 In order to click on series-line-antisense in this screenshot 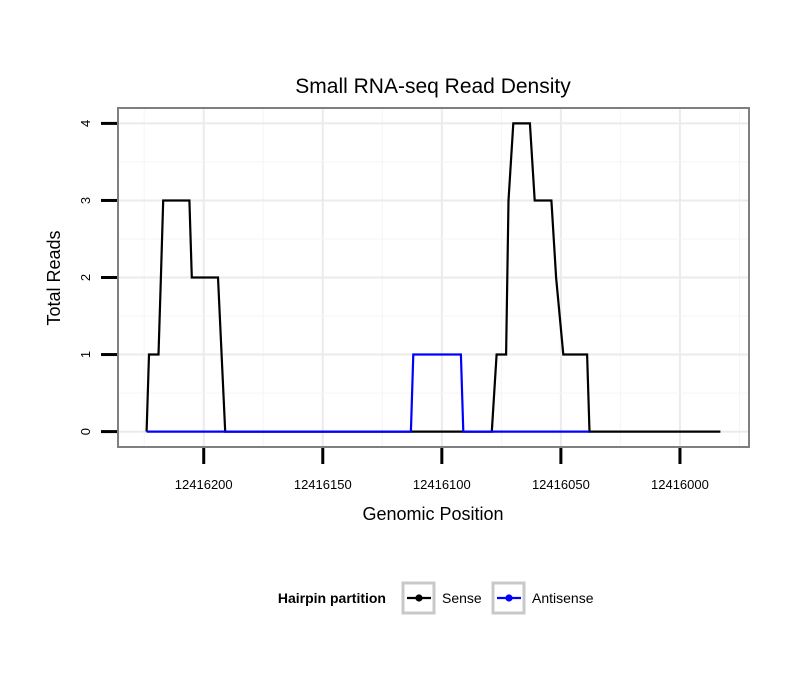, I will do `click(368, 393)`.